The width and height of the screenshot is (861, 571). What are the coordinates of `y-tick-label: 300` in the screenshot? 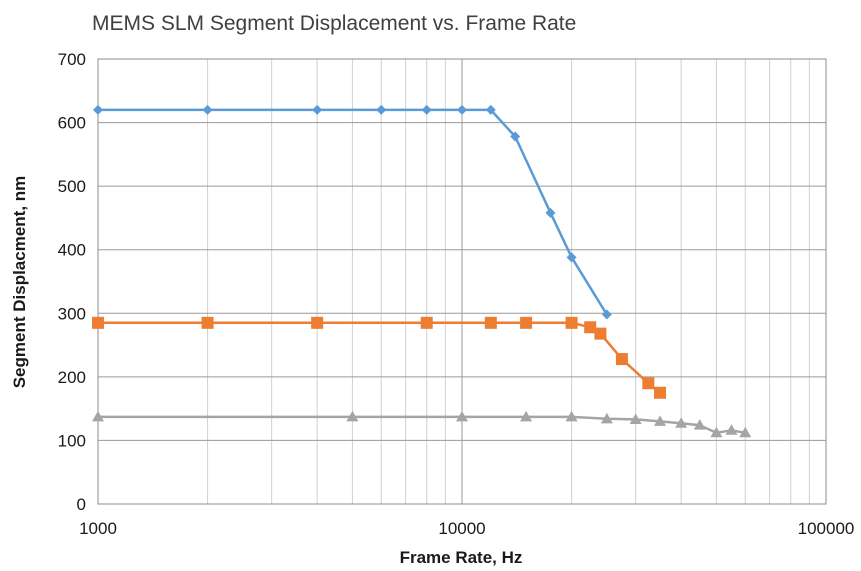 It's located at (72, 313).